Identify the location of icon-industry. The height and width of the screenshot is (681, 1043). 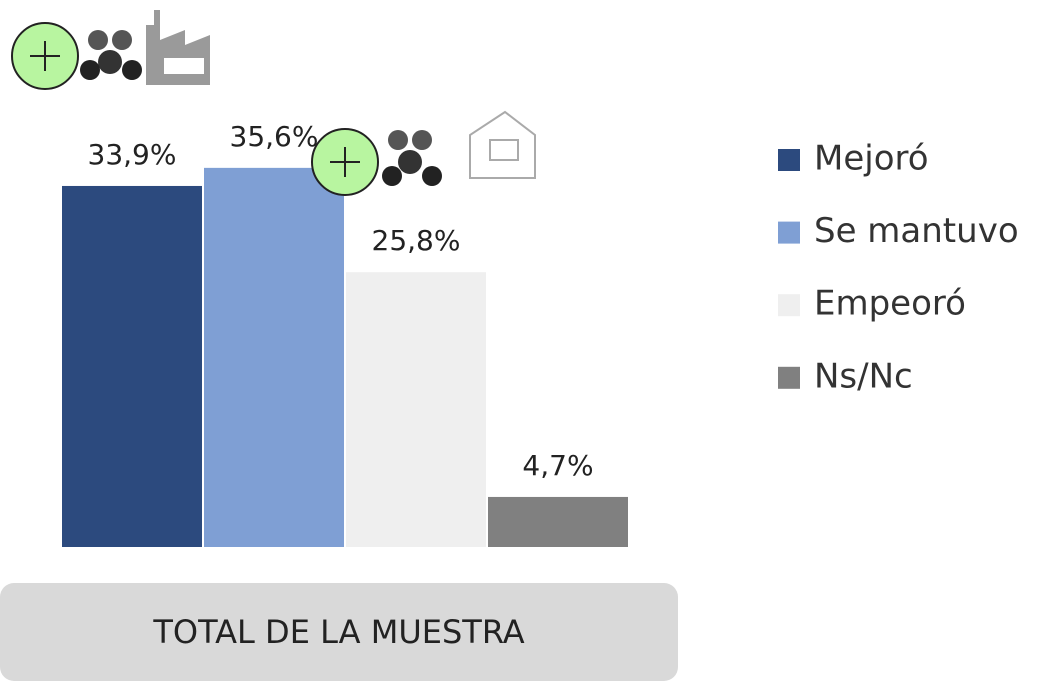
(110, 50).